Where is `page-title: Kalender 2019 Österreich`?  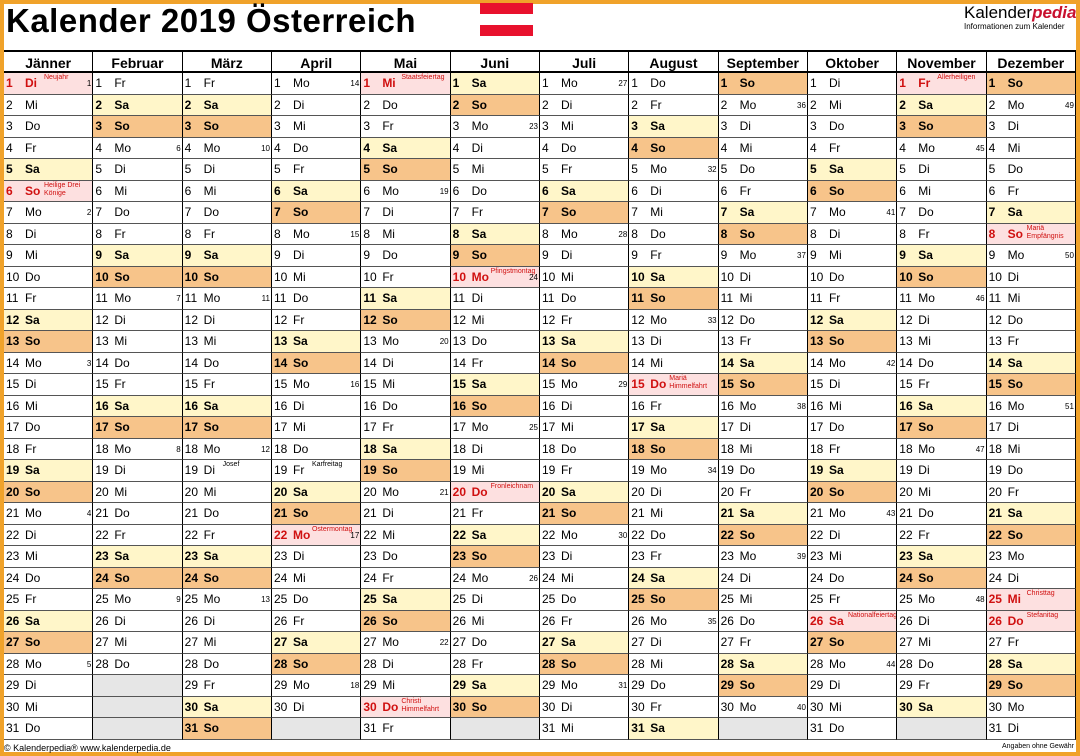 page-title: Kalender 2019 Österreich is located at coordinates (211, 20).